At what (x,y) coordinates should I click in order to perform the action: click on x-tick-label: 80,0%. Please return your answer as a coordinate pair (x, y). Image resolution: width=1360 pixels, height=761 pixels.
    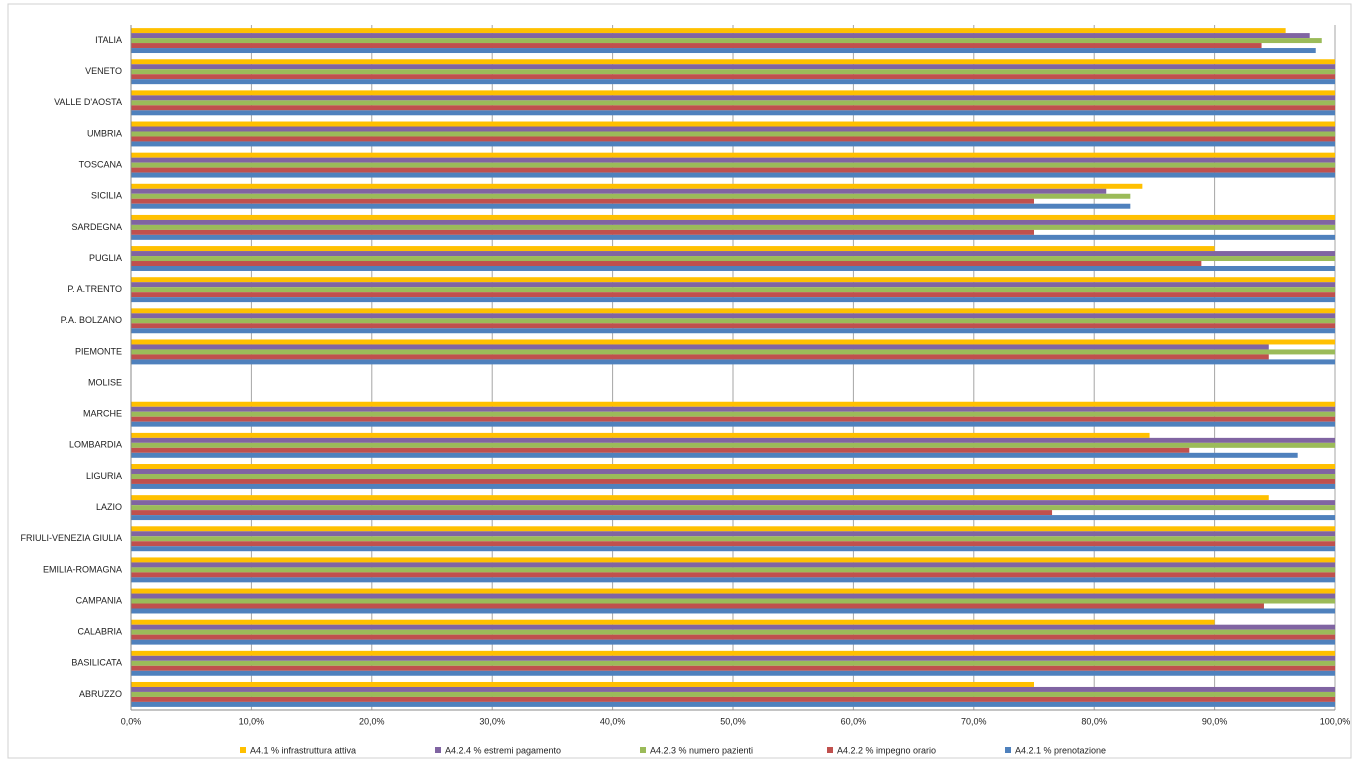
    Looking at the image, I should click on (1094, 721).